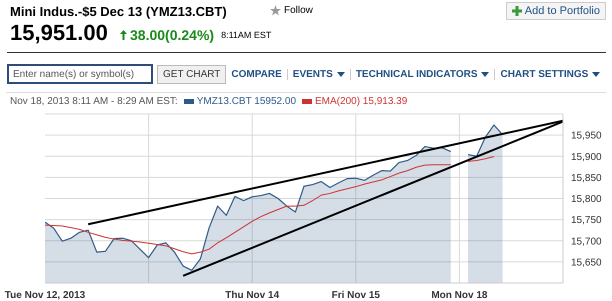 This screenshot has height=301, width=612. I want to click on text: CHART SETTINGS, so click(544, 74).